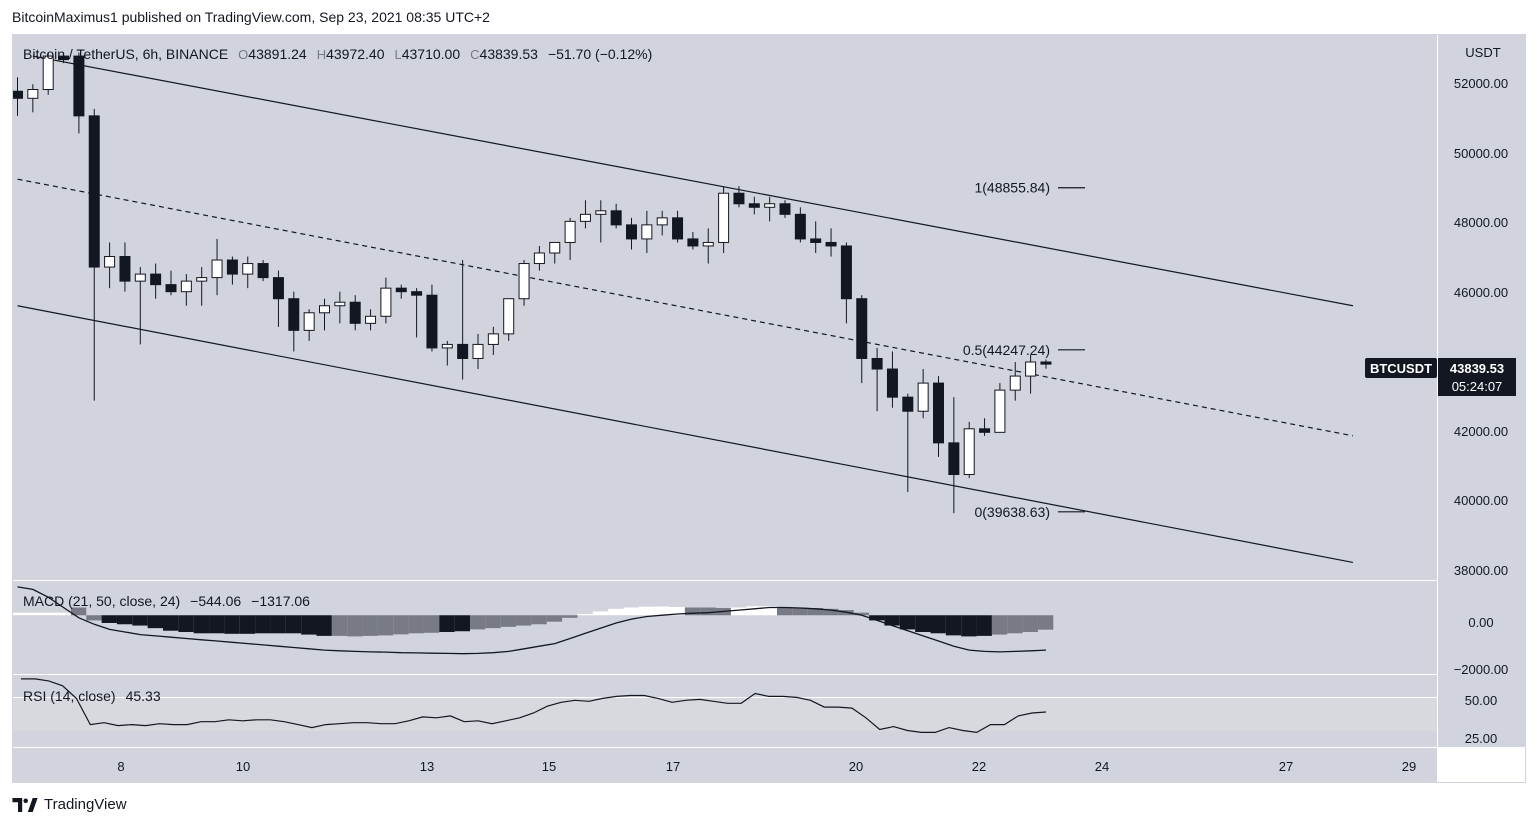  Describe the element at coordinates (166, 601) in the screenshot. I see `macd-legend: MACD (21, 50, close, 24) −544.06 −1317.06` at that location.